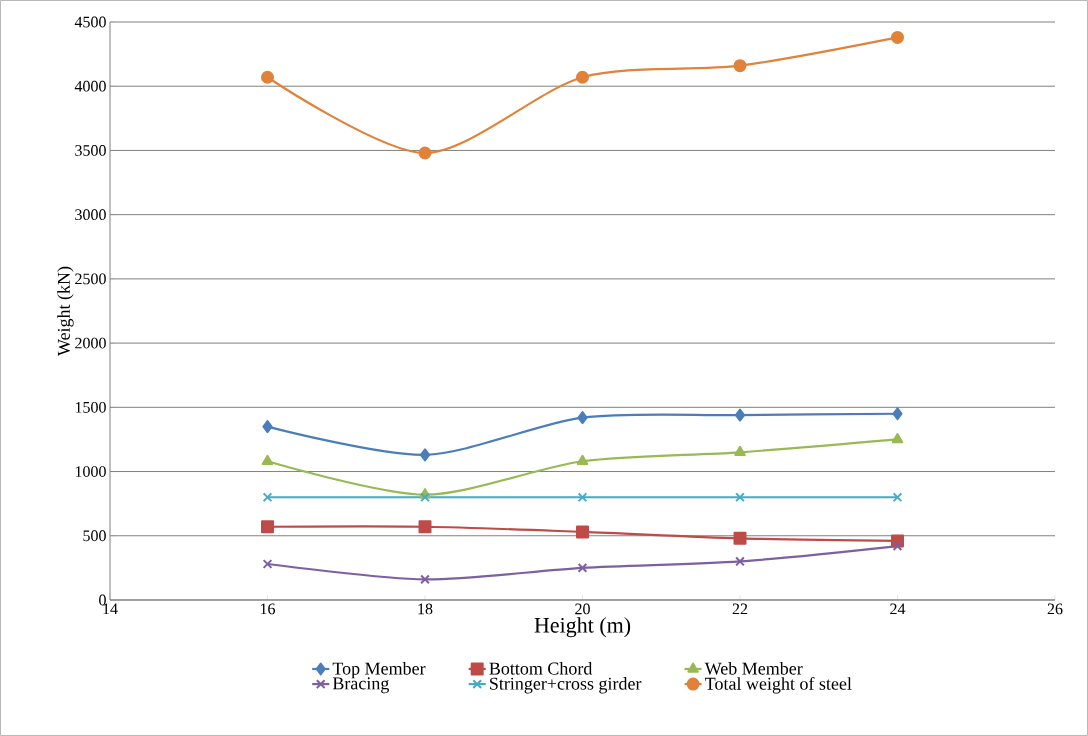 This screenshot has width=1088, height=736. Describe the element at coordinates (360, 685) in the screenshot. I see `legend-label: Bracing` at that location.